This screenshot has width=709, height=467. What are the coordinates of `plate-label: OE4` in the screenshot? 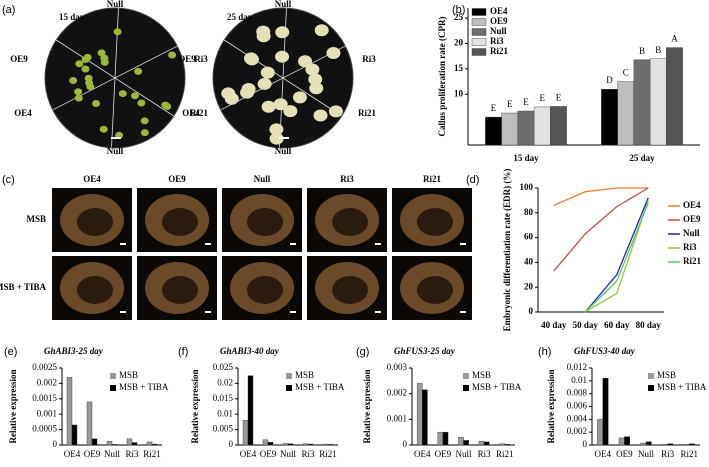 It's located at (191, 113).